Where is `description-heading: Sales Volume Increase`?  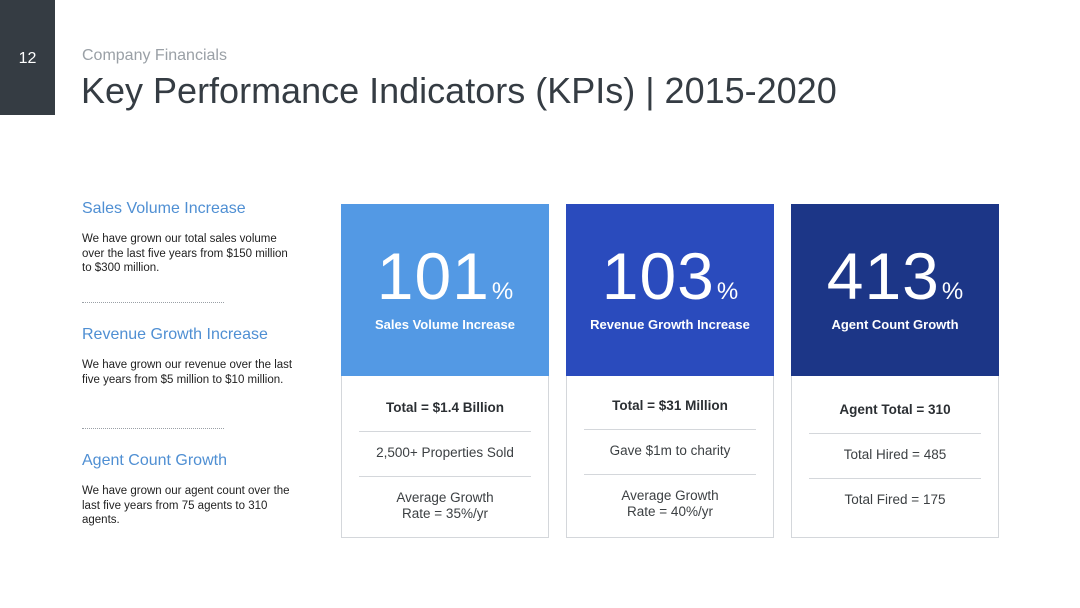 description-heading: Sales Volume Increase is located at coordinates (164, 208).